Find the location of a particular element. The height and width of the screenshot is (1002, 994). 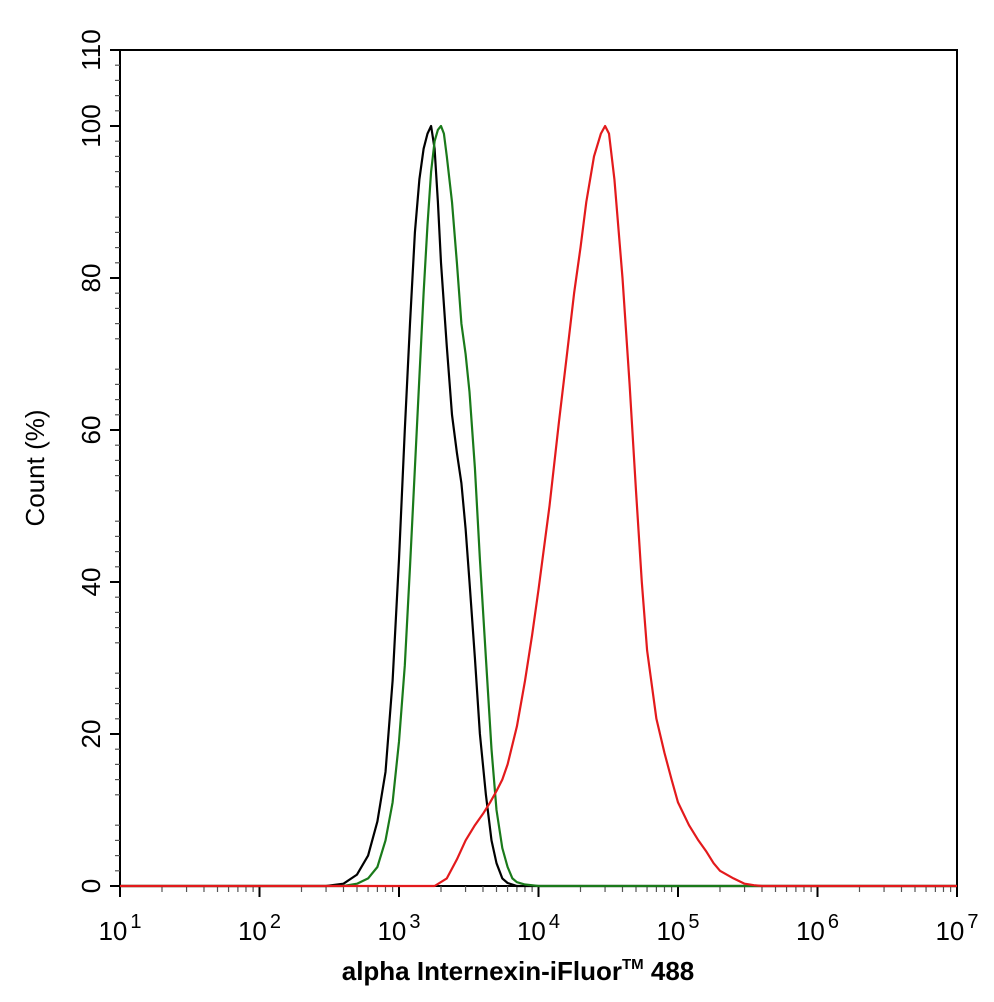

x-tick-label: 10 6 is located at coordinates (817, 928).